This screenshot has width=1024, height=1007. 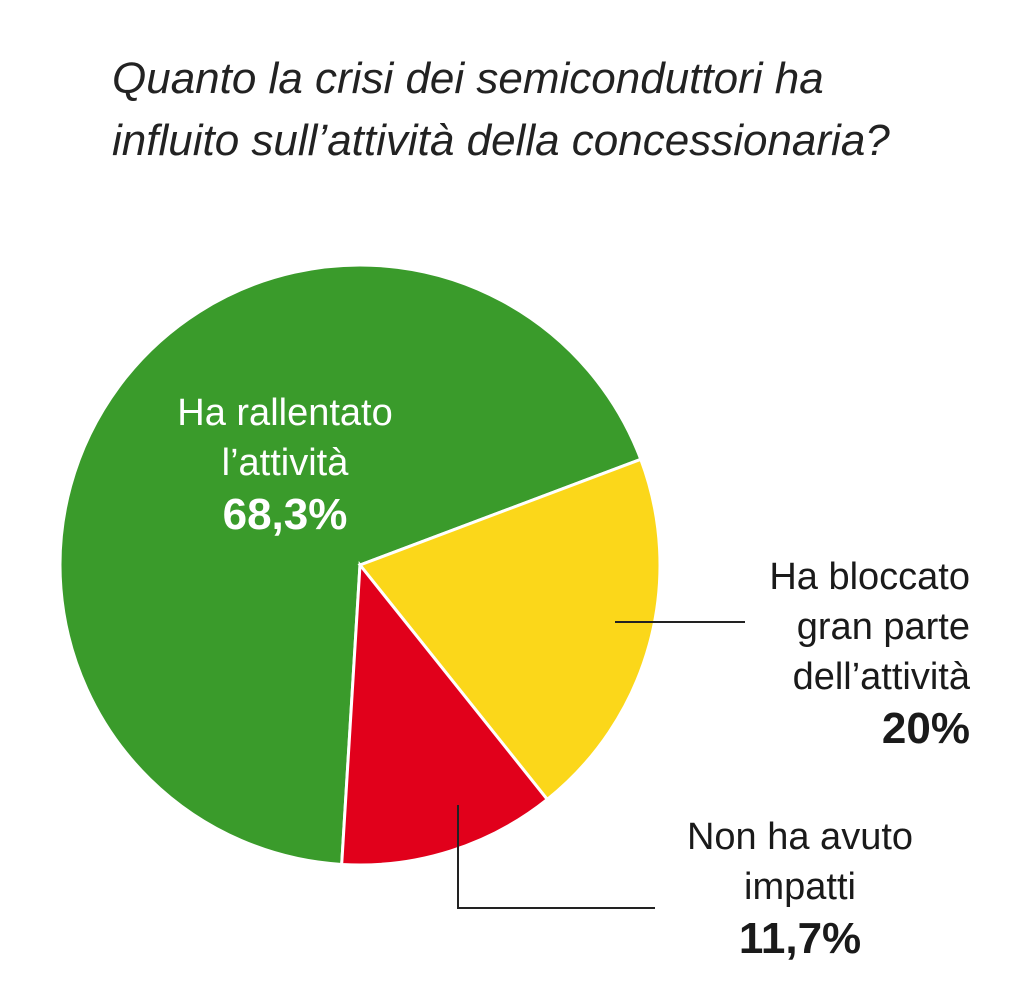 I want to click on slice-label: Ha bloccato gran parte dell’attività 20%, so click(x=855, y=654).